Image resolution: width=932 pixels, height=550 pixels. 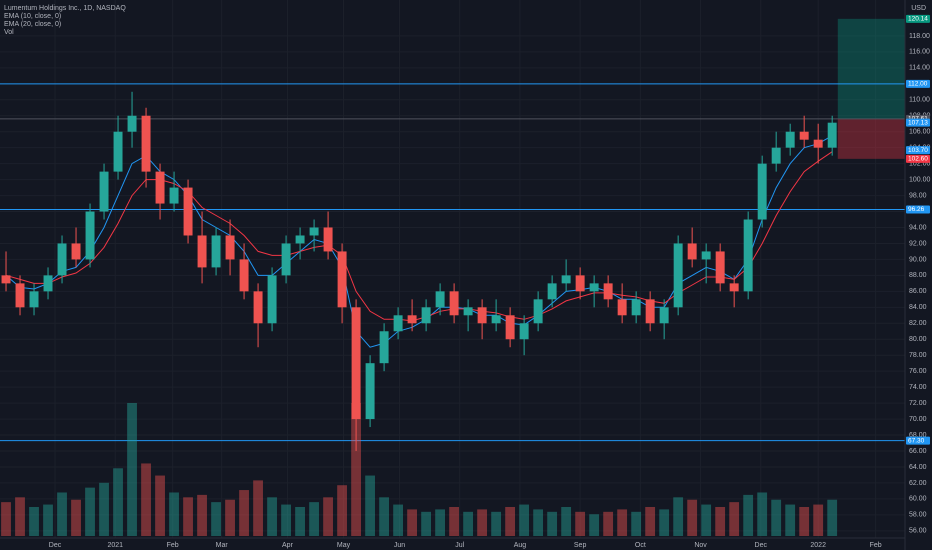 What do you see at coordinates (32, 24) in the screenshot?
I see `indicator-label: EMA (20, close, 0)` at bounding box center [32, 24].